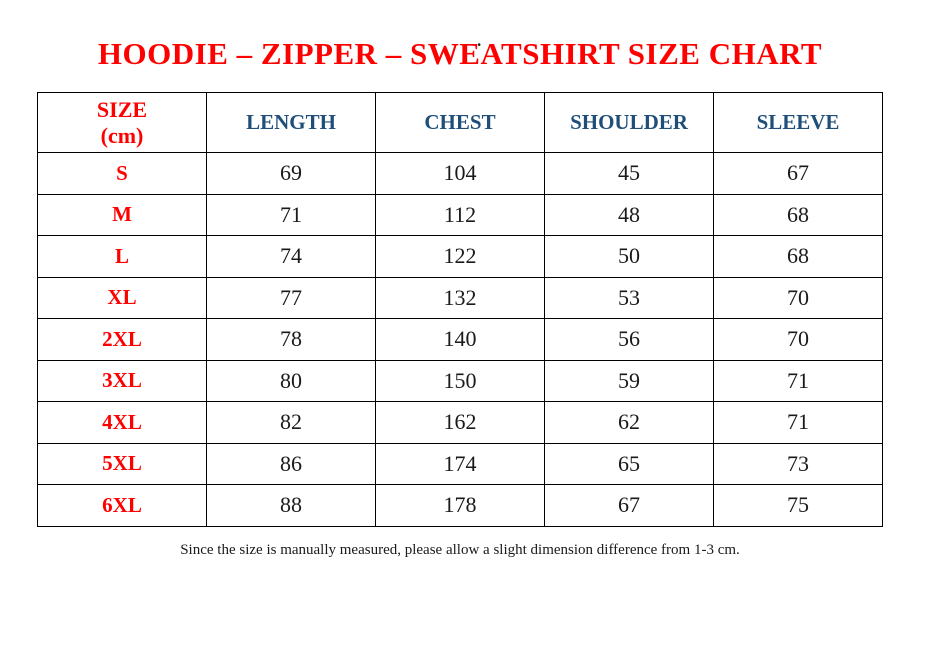 The image size is (940, 659). I want to click on table-row: 6XL 88 178 67 75, so click(460, 505).